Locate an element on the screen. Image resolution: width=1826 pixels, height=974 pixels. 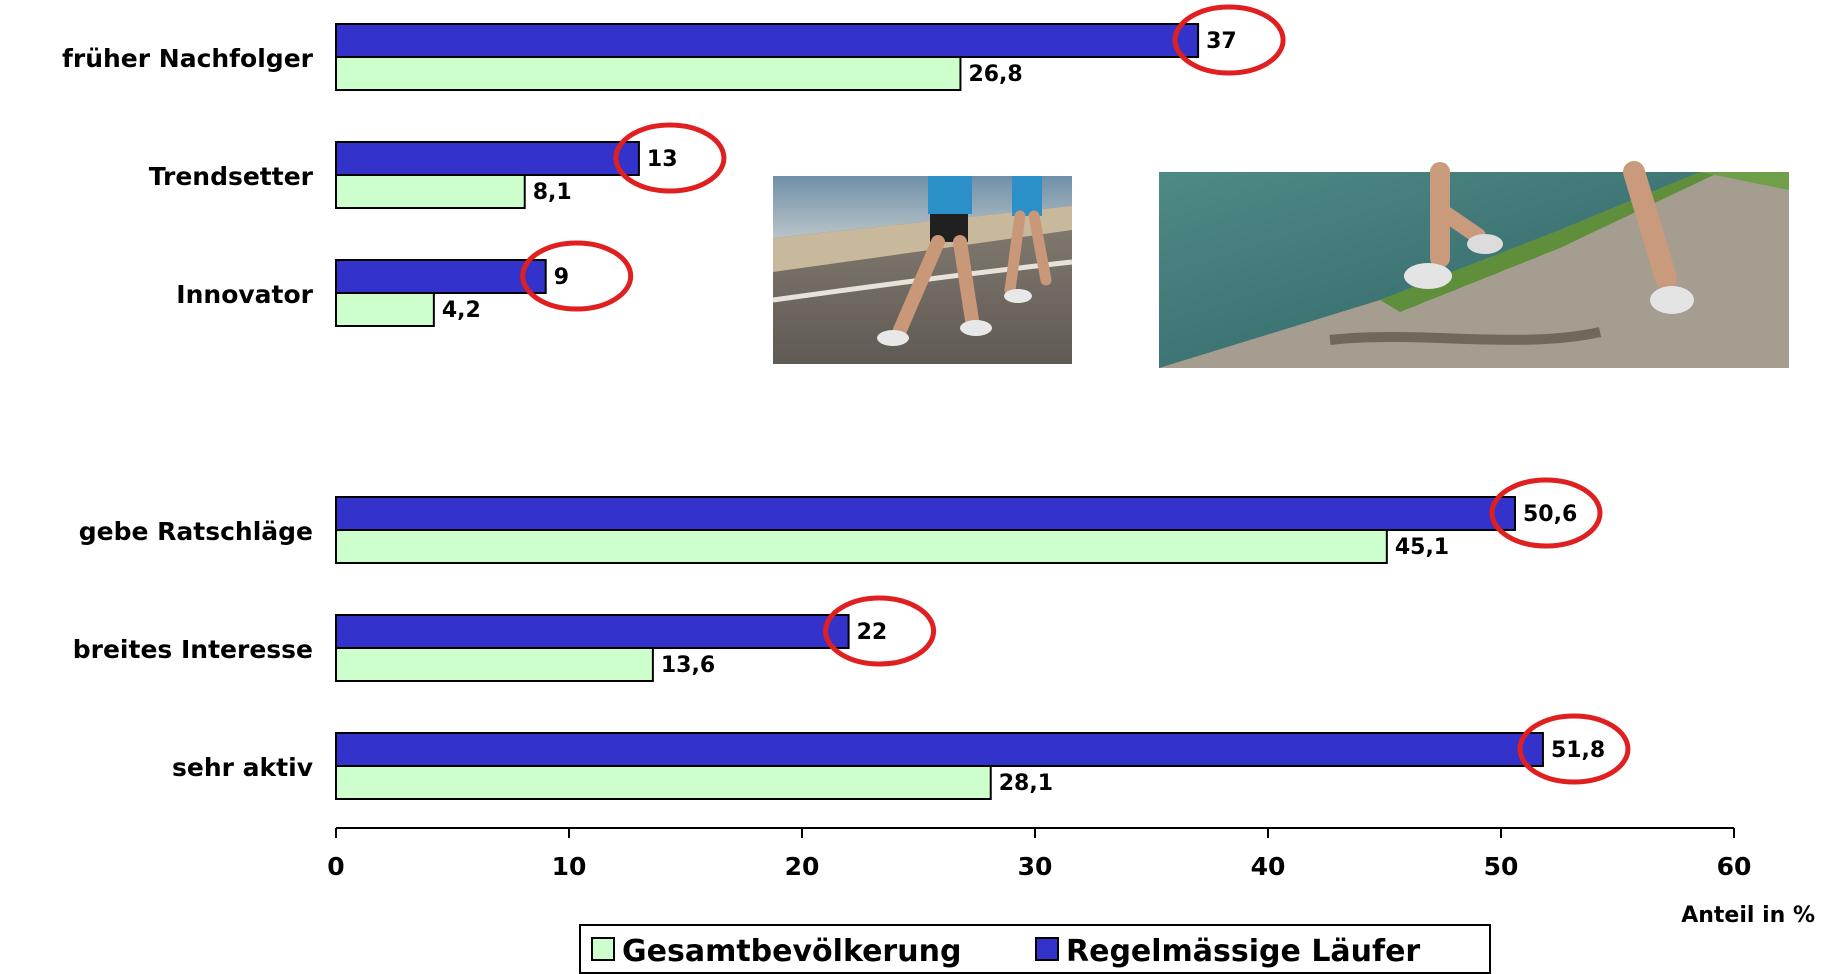
data-label: 26,8 is located at coordinates (995, 74).